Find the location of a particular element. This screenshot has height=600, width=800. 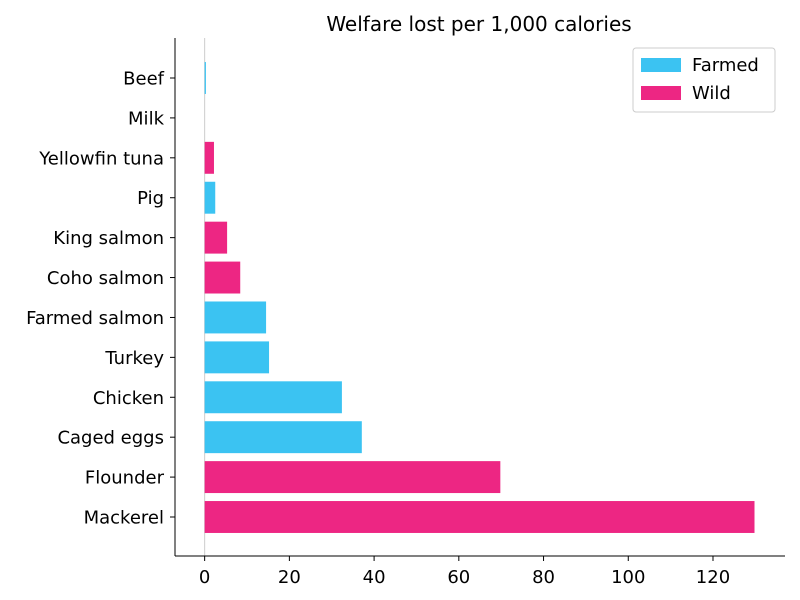

legend-label-farmed: Farmed is located at coordinates (725, 65).